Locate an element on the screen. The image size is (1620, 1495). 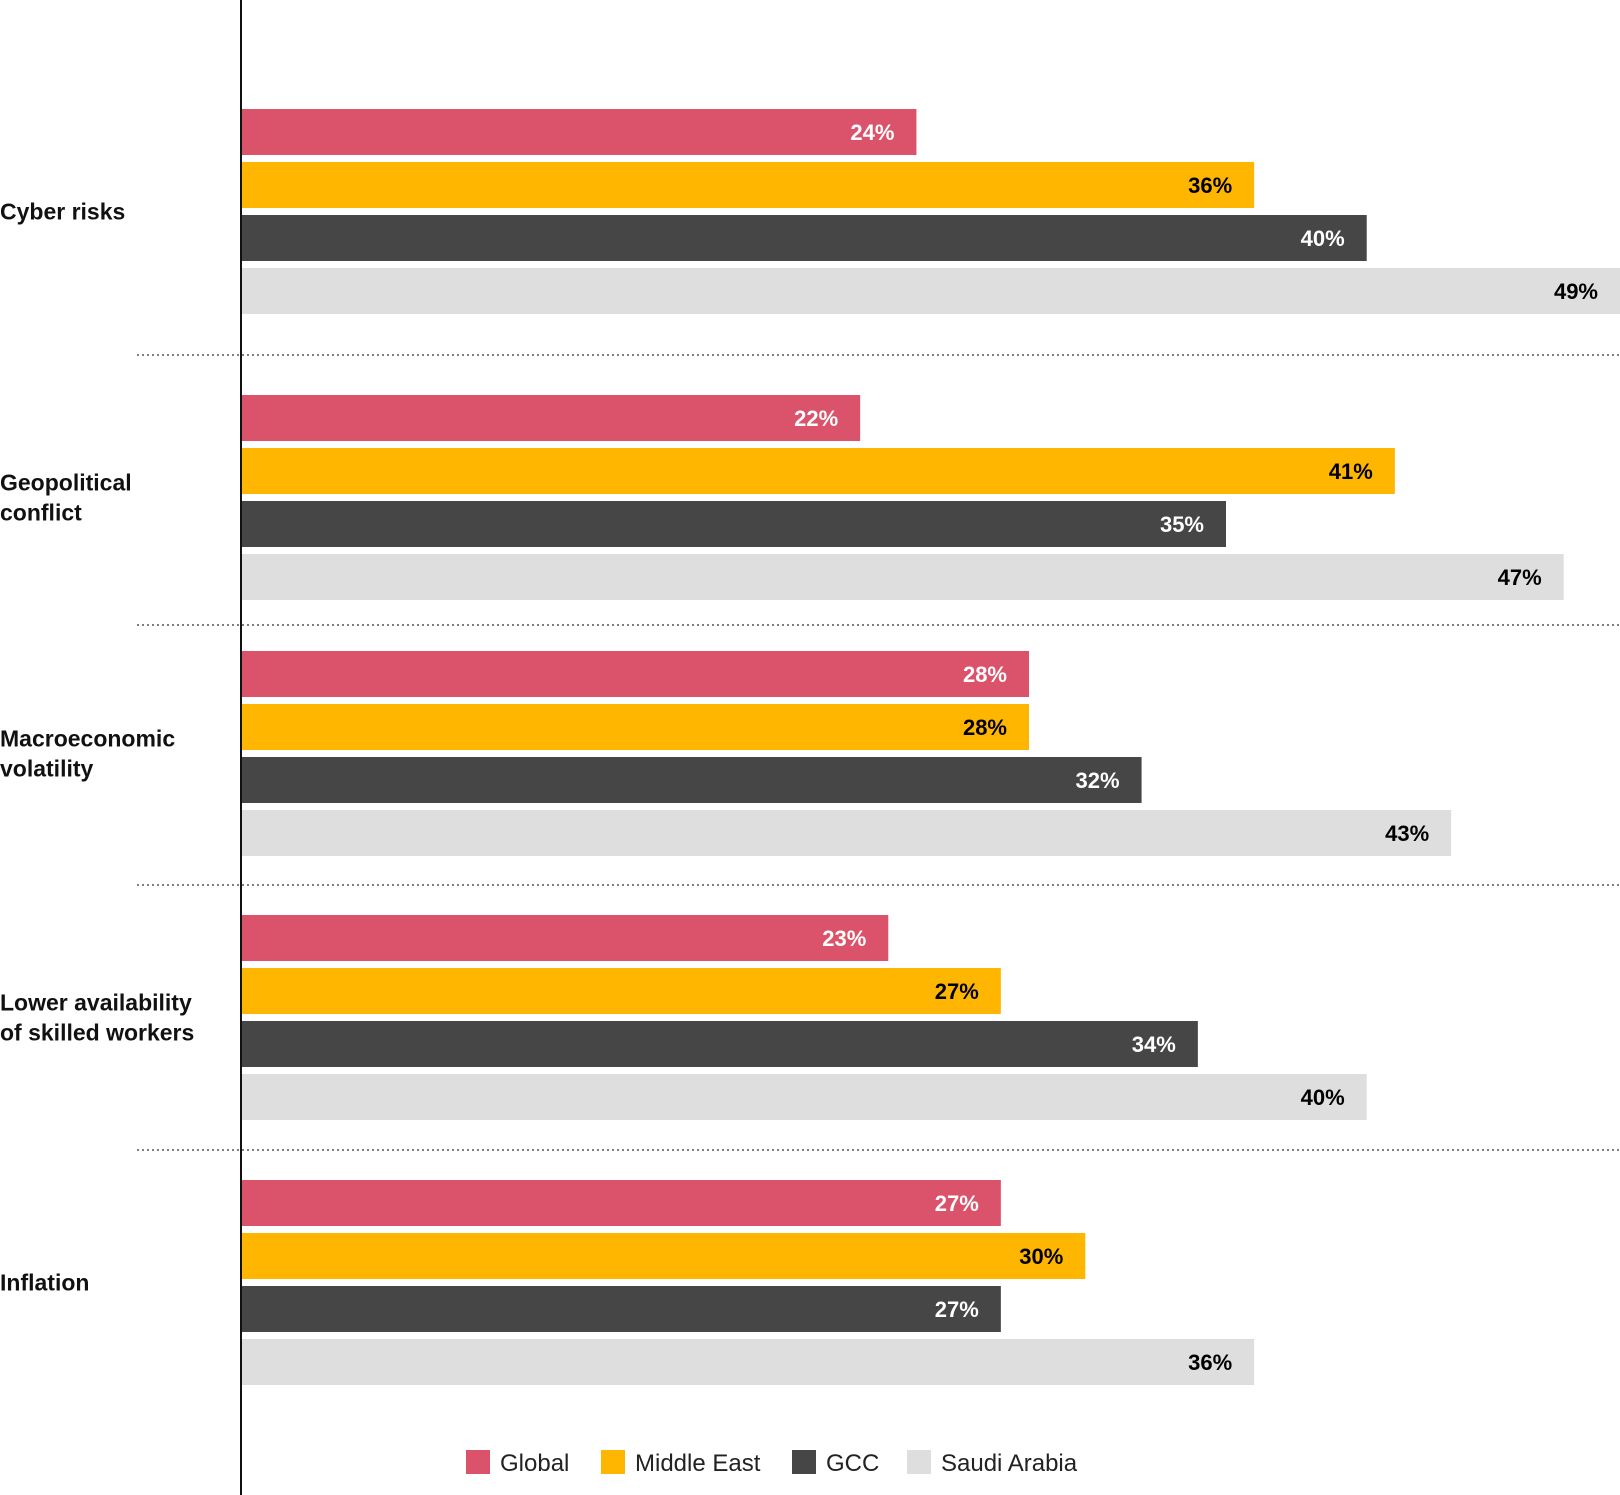
category-label-inflation: Inflation is located at coordinates (44, 1283).